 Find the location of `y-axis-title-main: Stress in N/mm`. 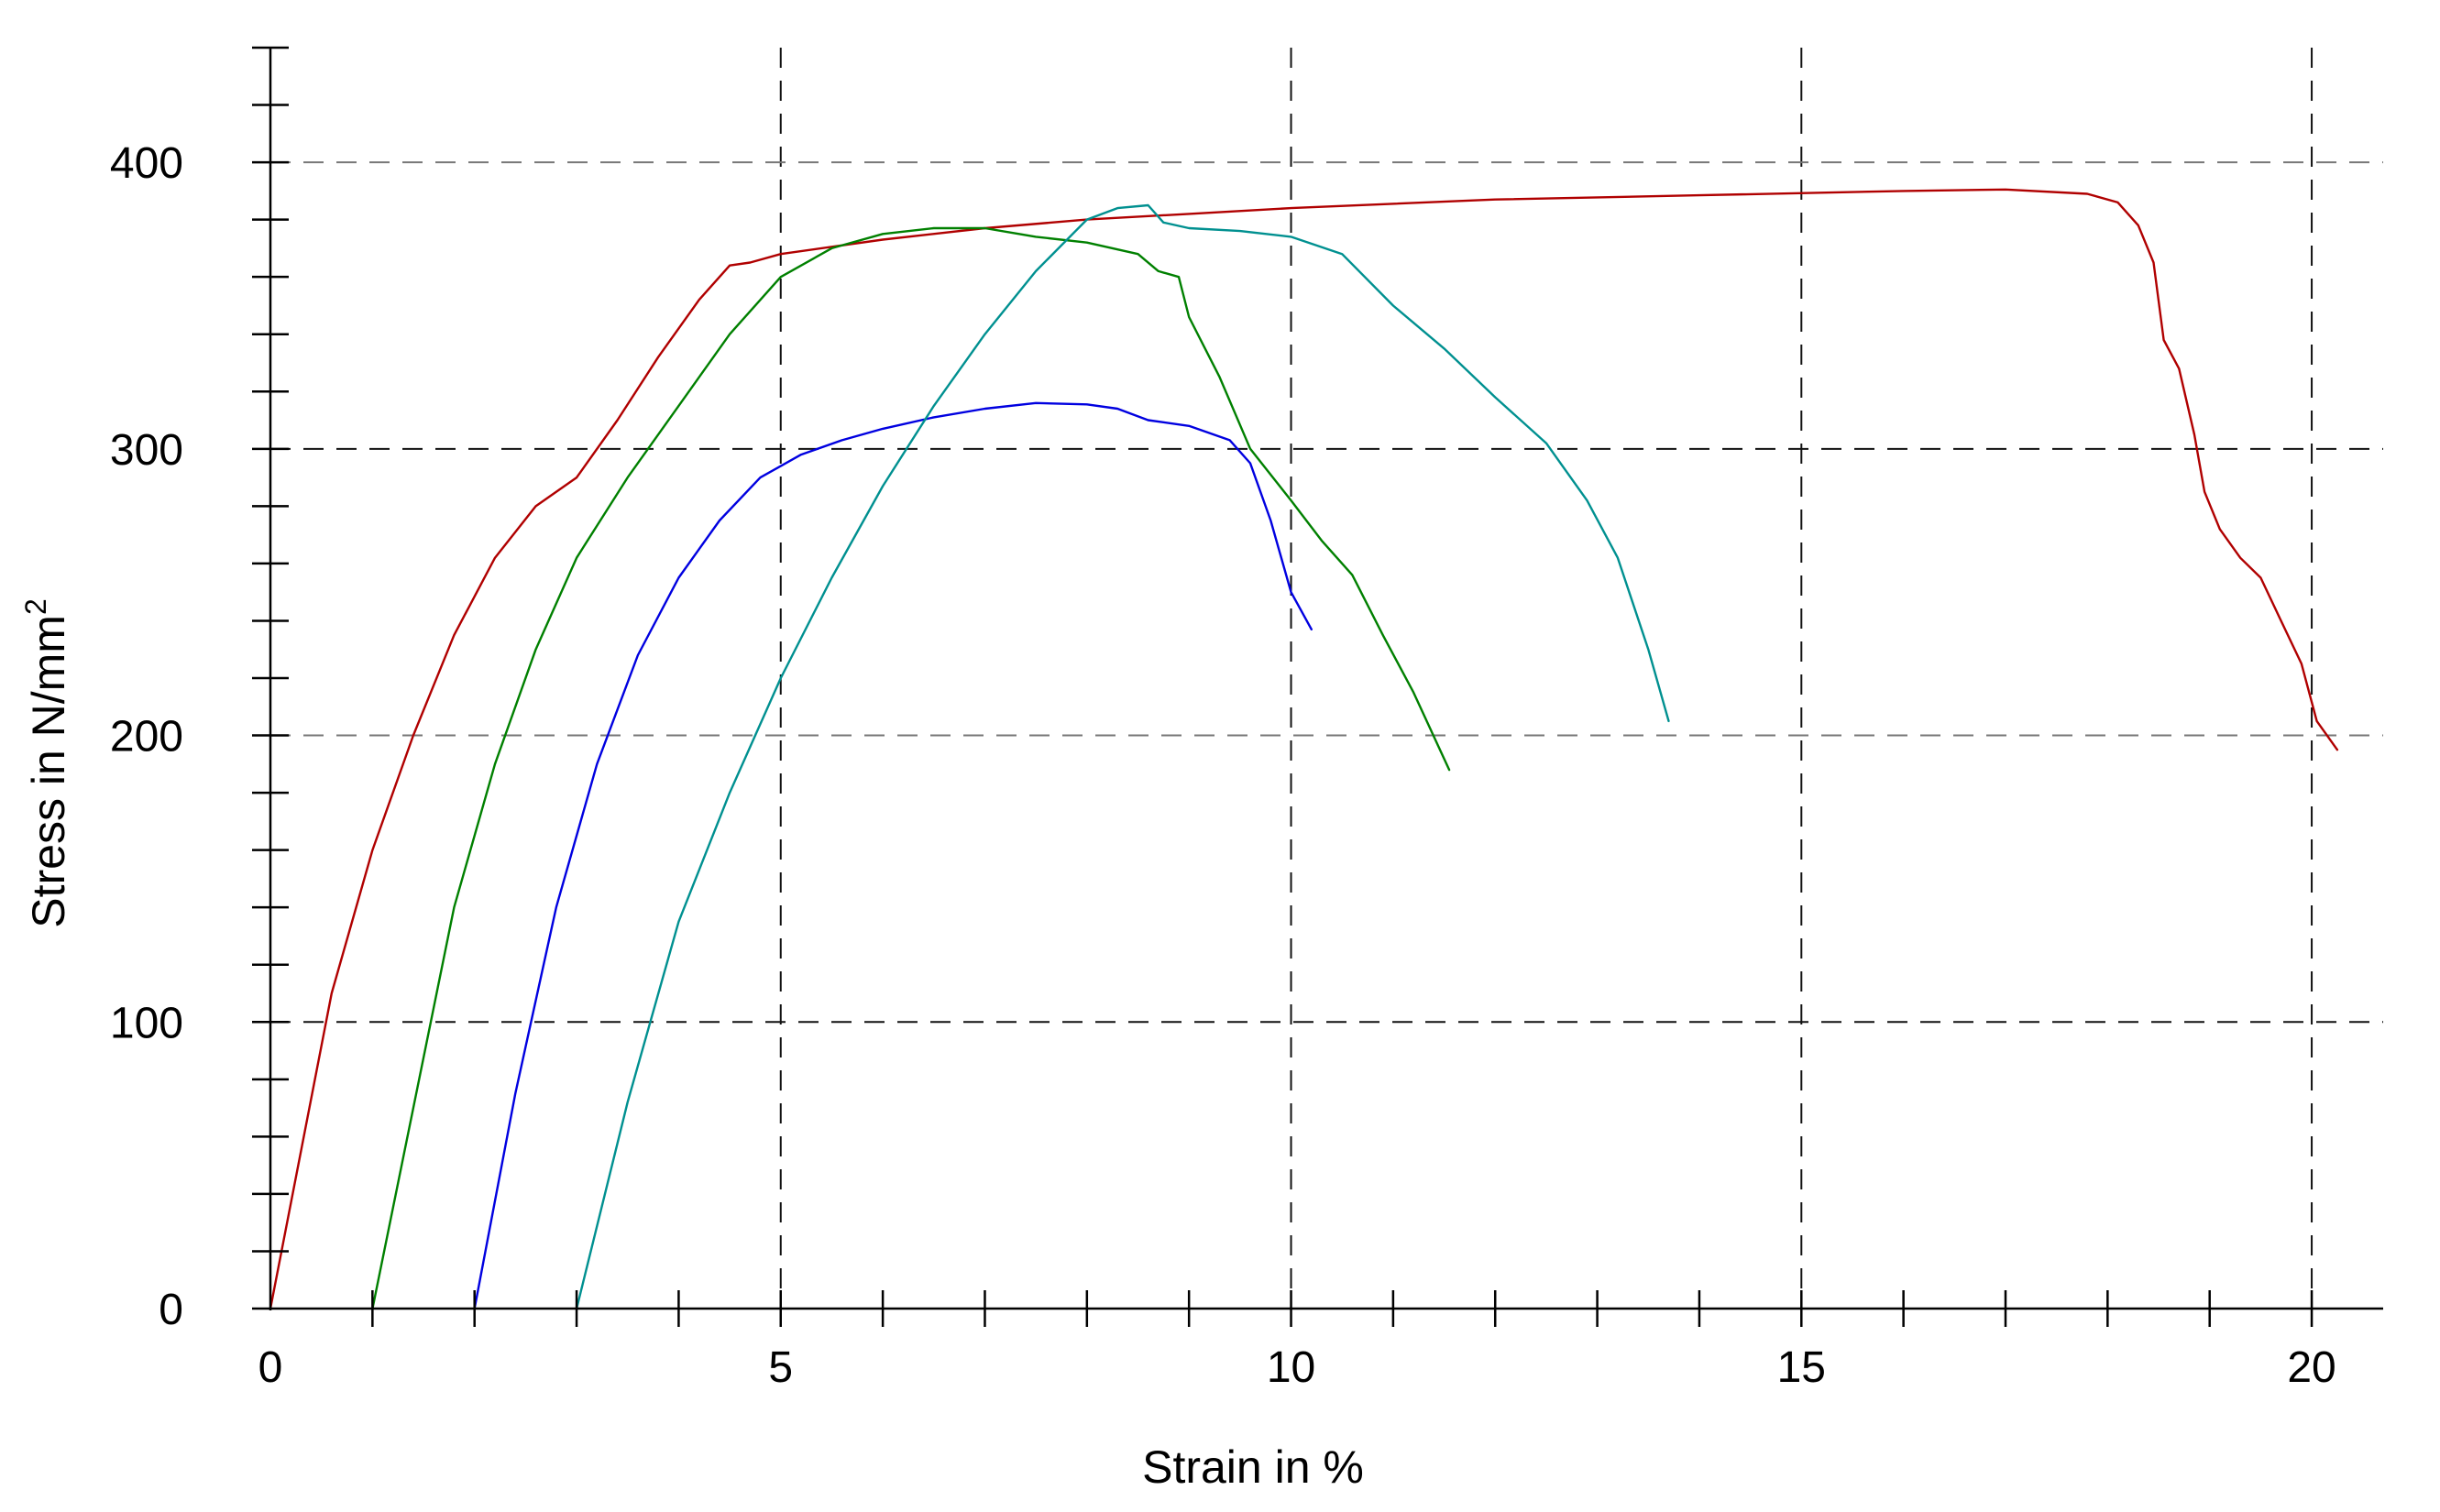

y-axis-title-main: Stress in N/mm is located at coordinates (48, 771).